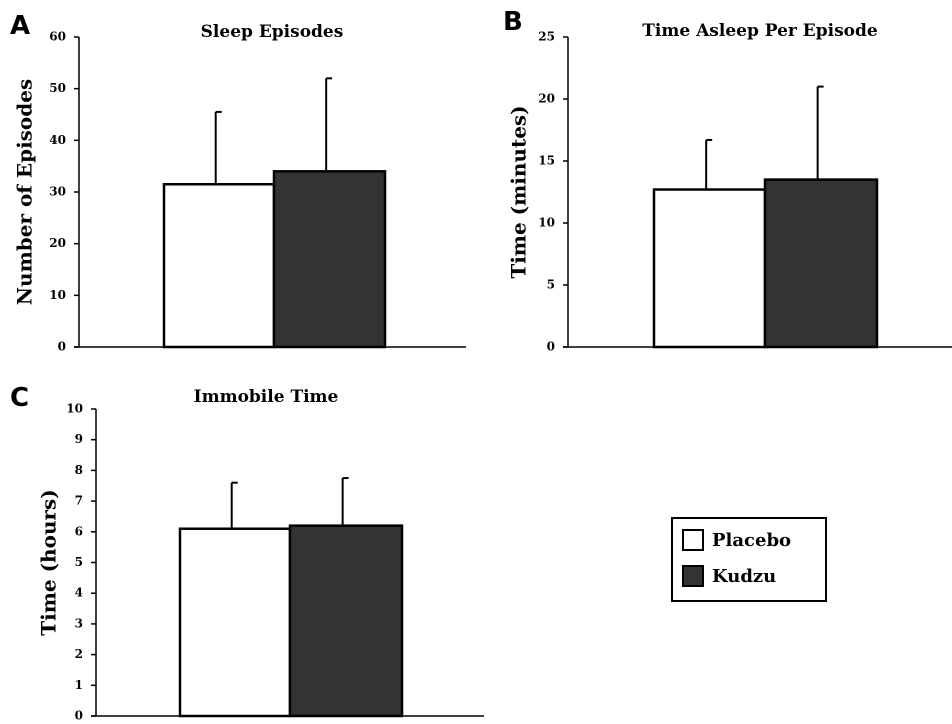 The height and width of the screenshot is (724, 952). Describe the element at coordinates (346, 621) in the screenshot. I see `bar-kudzu-c` at that location.